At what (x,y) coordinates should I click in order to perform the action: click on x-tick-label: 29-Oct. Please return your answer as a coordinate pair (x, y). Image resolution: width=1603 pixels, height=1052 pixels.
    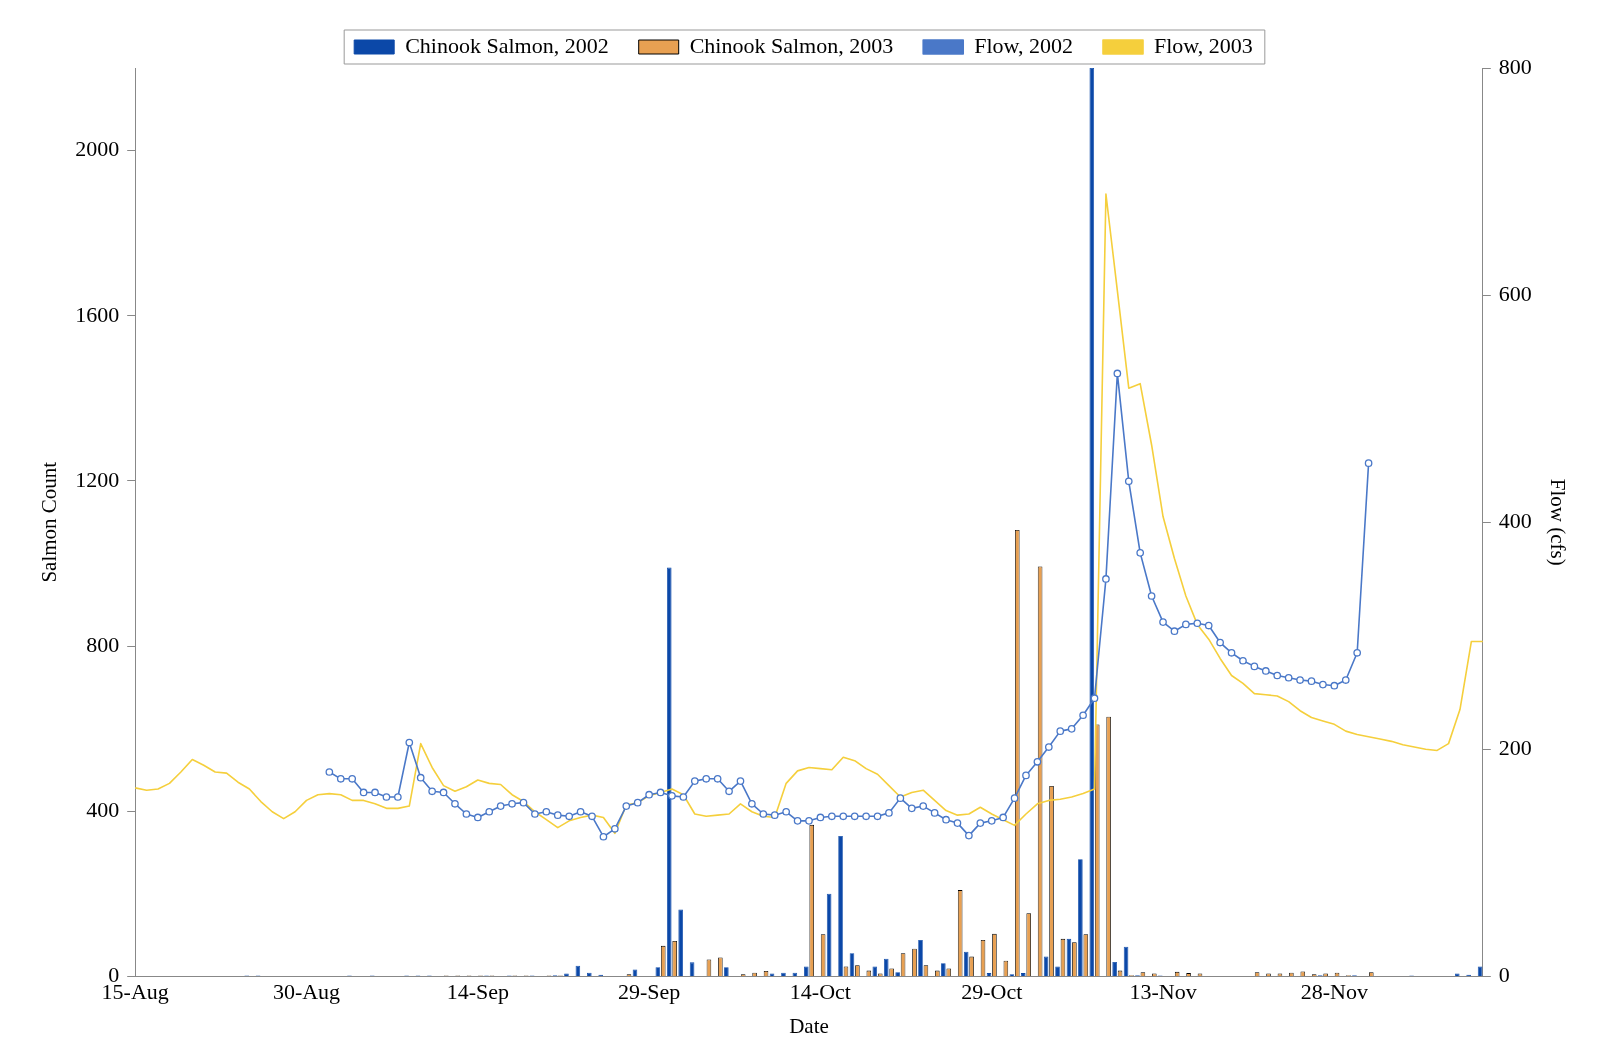
    Looking at the image, I should click on (992, 992).